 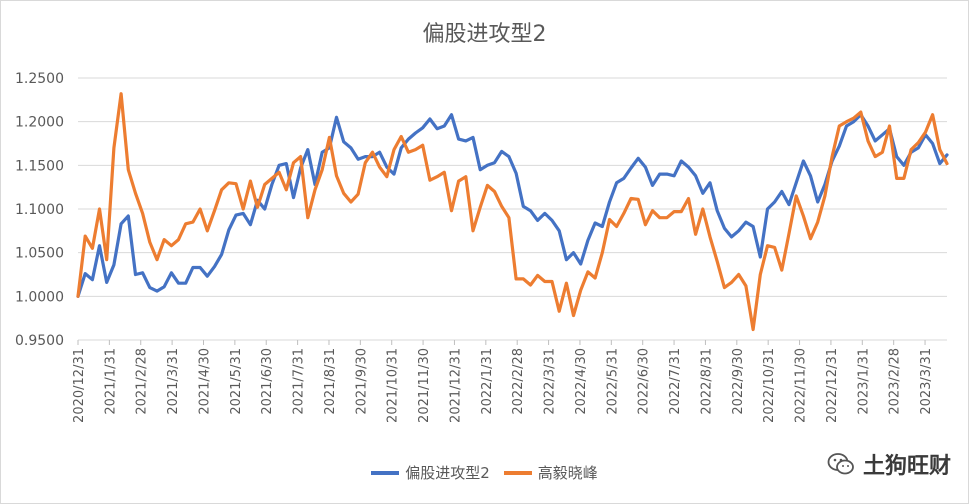 I want to click on x-tick-label: 2021/2/28, so click(x=142, y=381).